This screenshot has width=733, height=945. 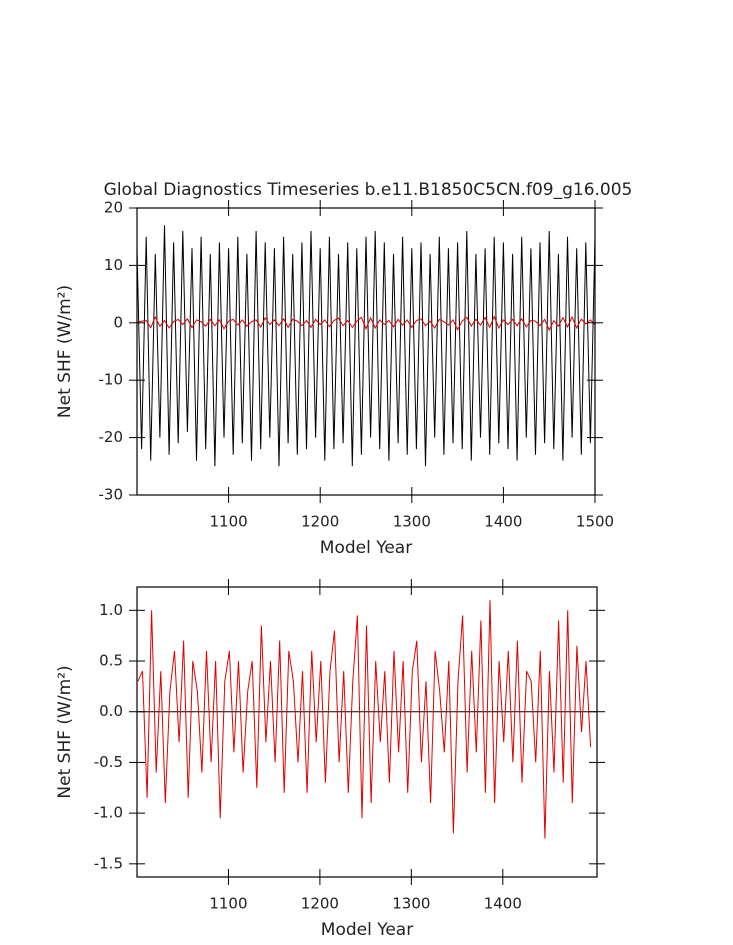 I want to click on y-tick-label: 0, so click(x=118, y=322).